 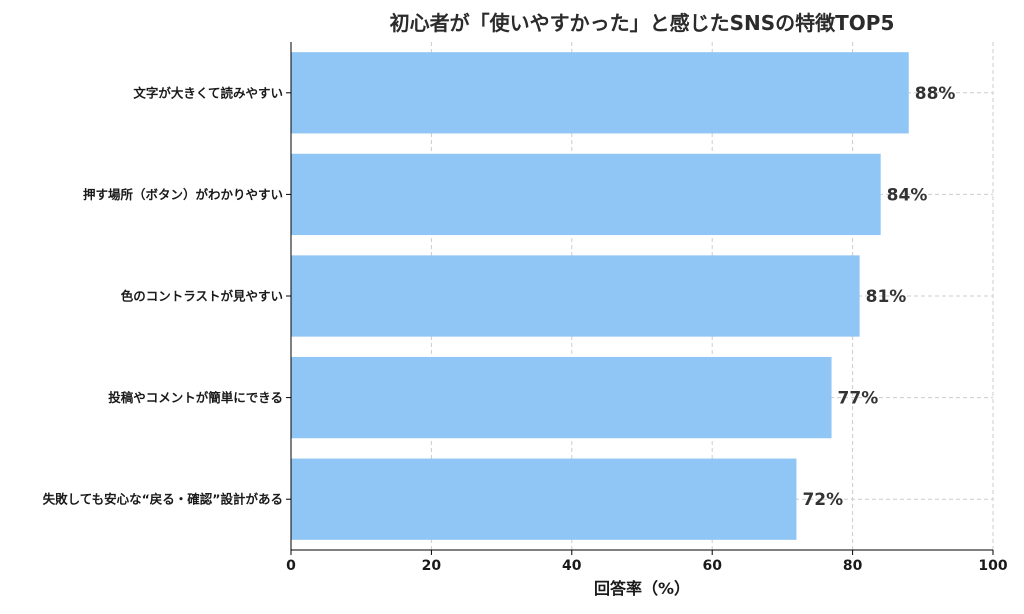 I want to click on category-label: 失敗しても安心な“戻る・確認”設計がある, so click(x=163, y=499).